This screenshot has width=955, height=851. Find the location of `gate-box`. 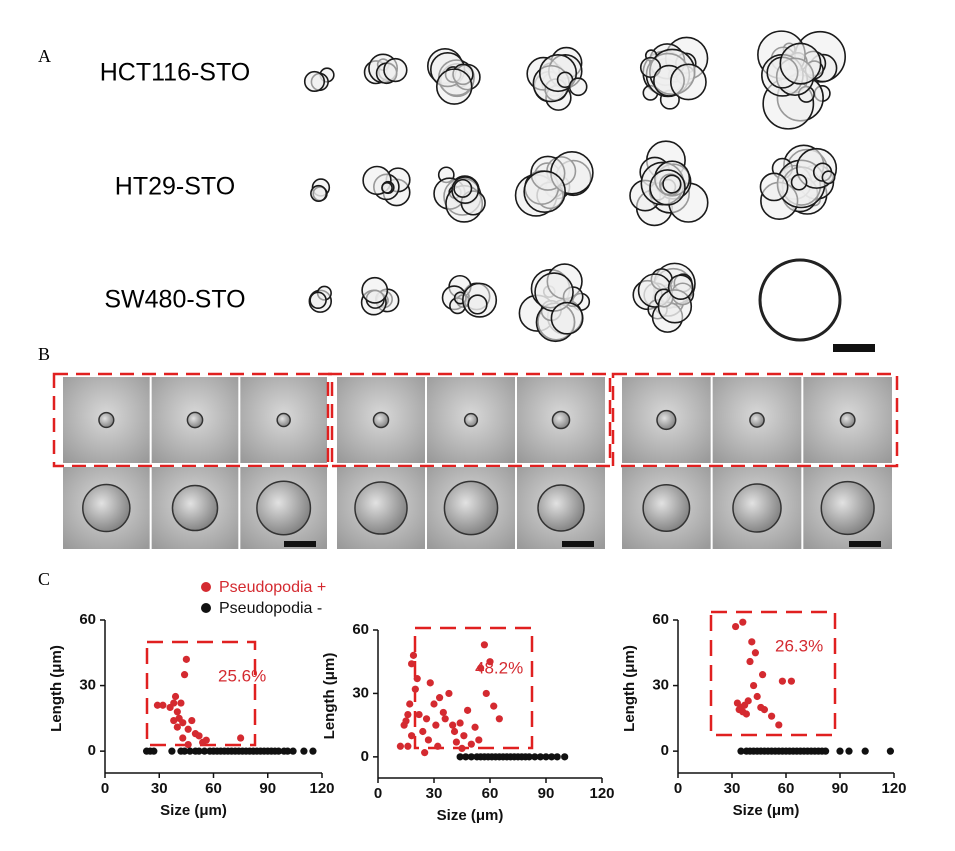

gate-box is located at coordinates (773, 673).